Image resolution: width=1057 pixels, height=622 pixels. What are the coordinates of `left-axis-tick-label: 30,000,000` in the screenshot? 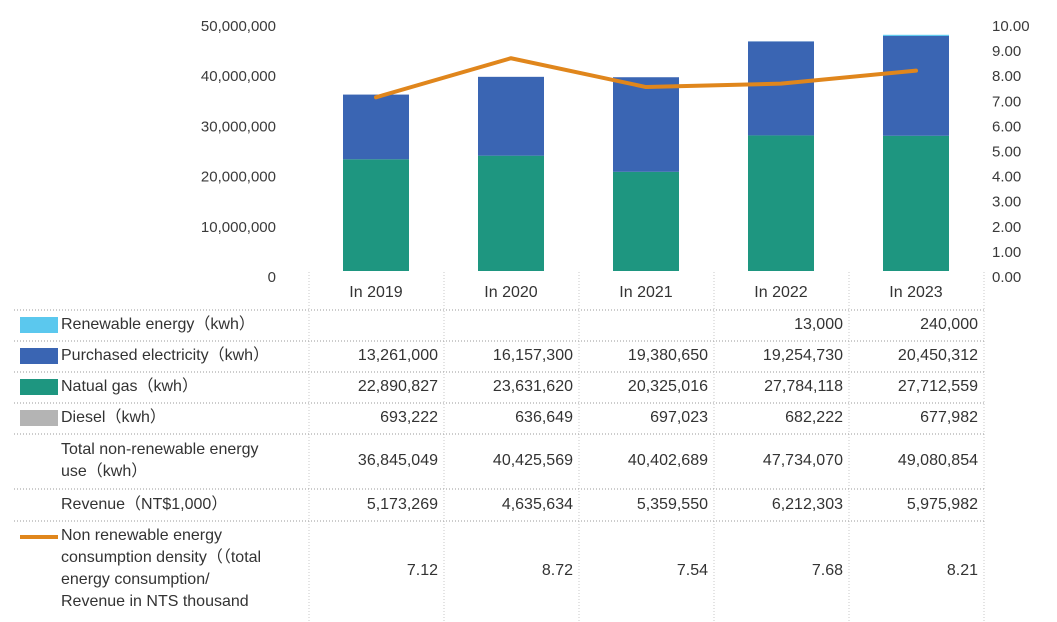 It's located at (238, 126).